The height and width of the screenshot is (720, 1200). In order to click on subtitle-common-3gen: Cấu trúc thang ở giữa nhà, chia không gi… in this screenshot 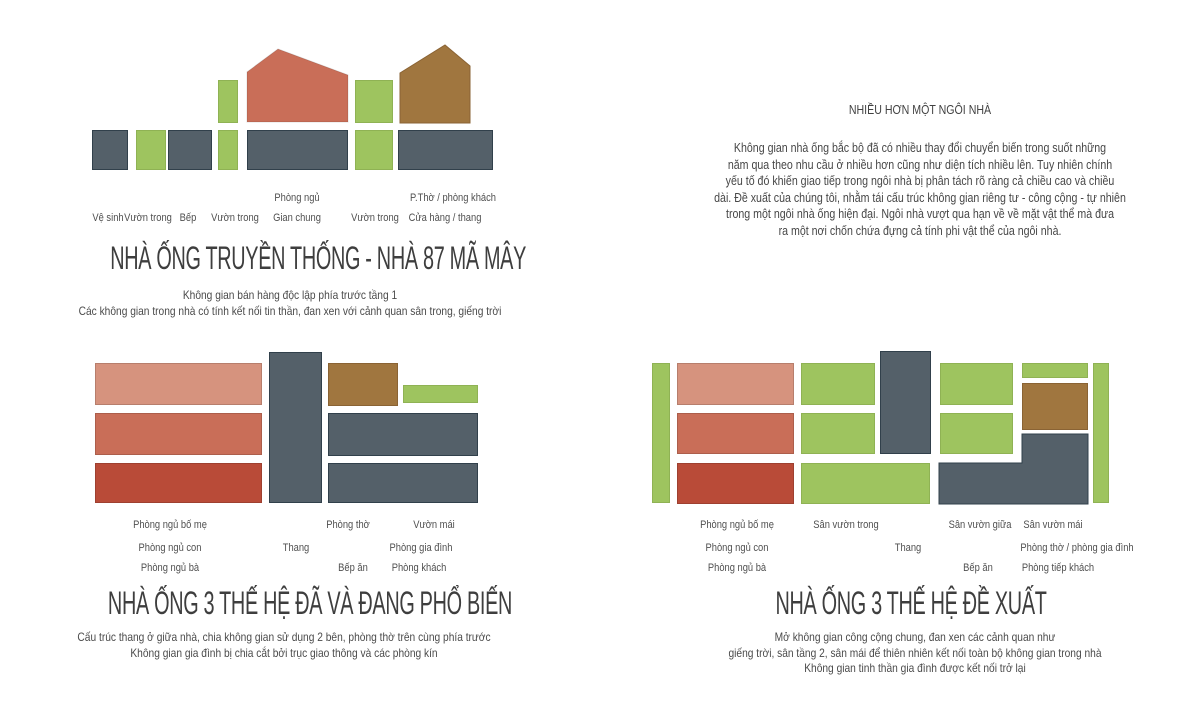, I will do `click(284, 645)`.